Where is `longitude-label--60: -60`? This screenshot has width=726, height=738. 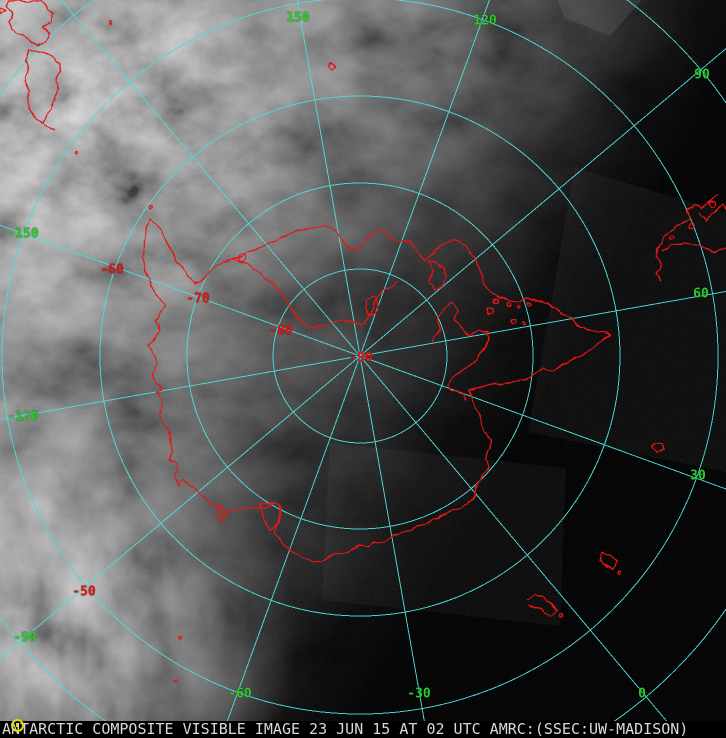 longitude-label--60: -60 is located at coordinates (240, 694).